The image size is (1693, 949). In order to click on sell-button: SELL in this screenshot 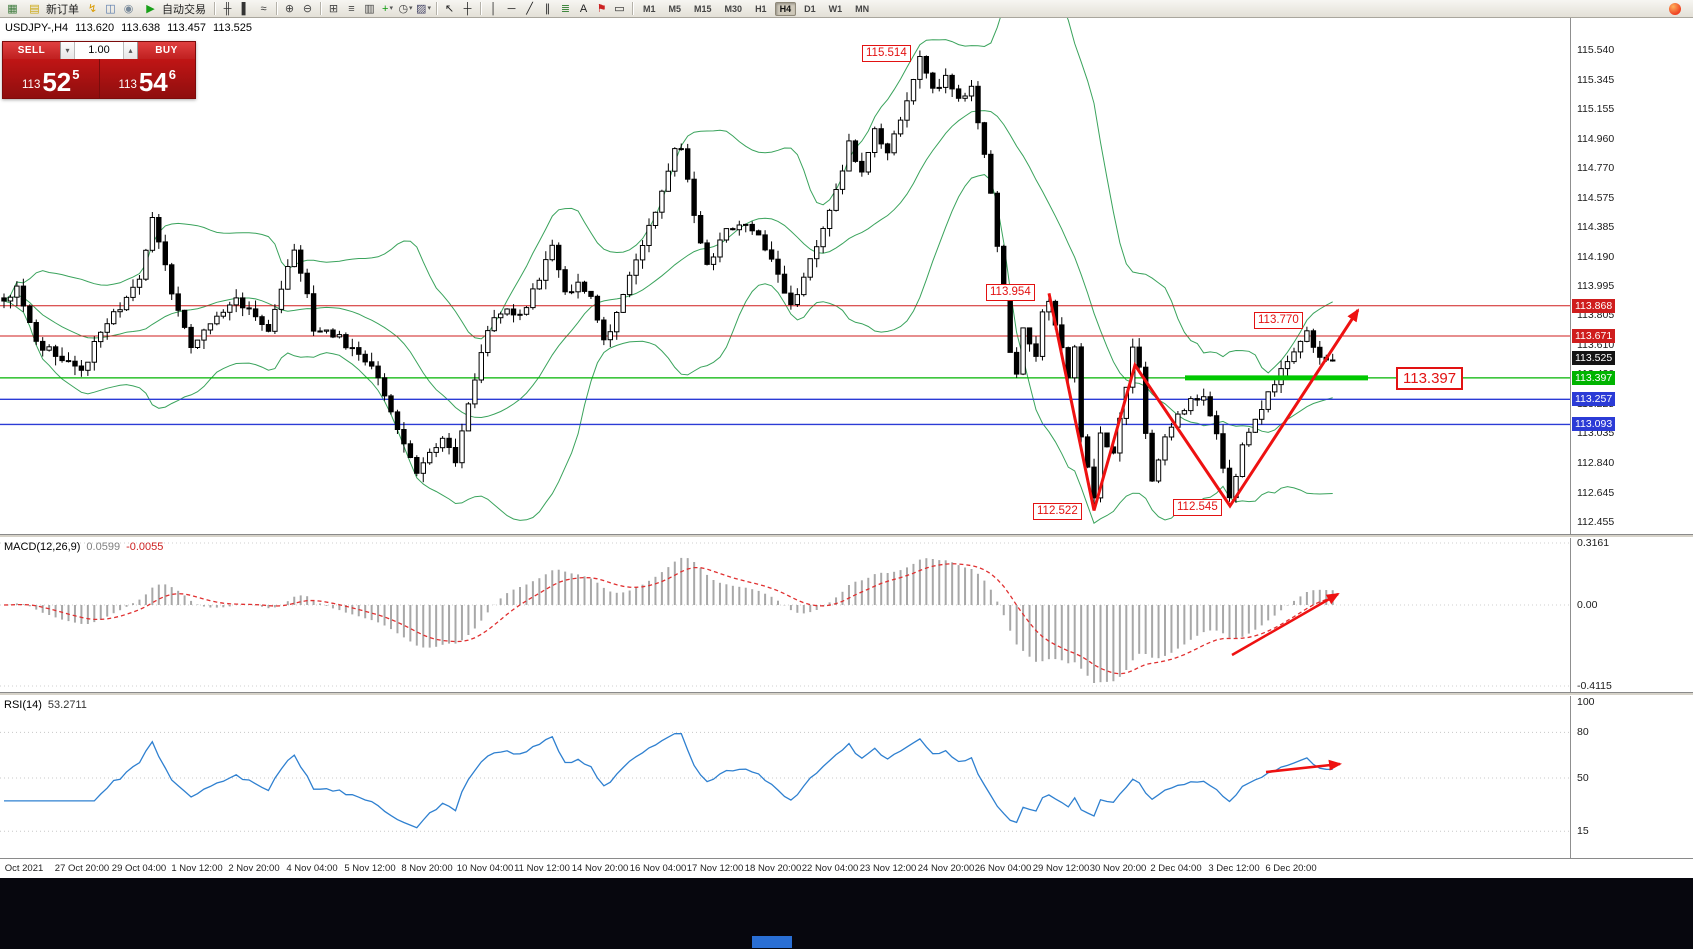, I will do `click(31, 50)`.